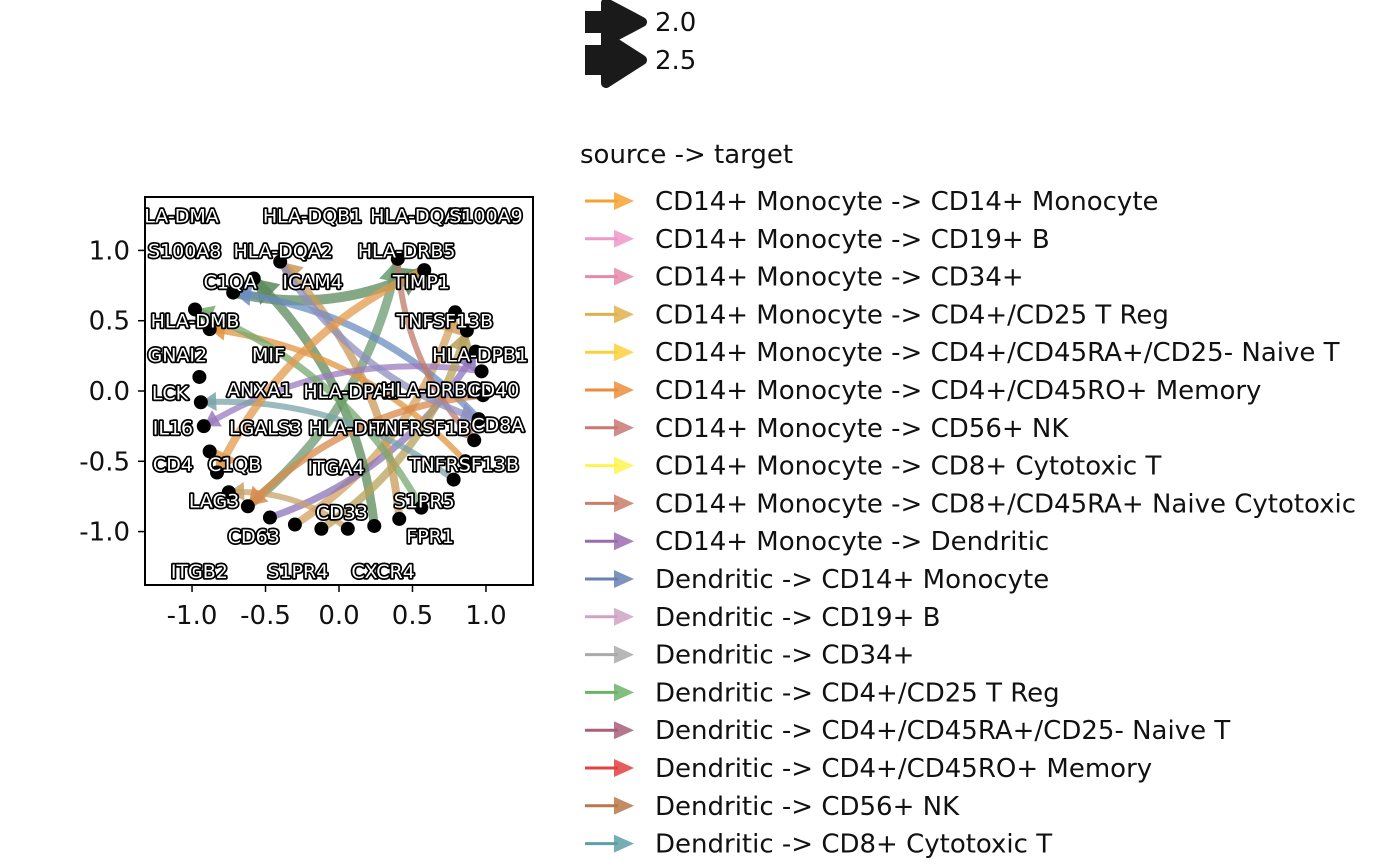 The width and height of the screenshot is (1400, 866). I want to click on pair-legend-label: CD14+ Monocyte -> CD19+ B, so click(852, 240).